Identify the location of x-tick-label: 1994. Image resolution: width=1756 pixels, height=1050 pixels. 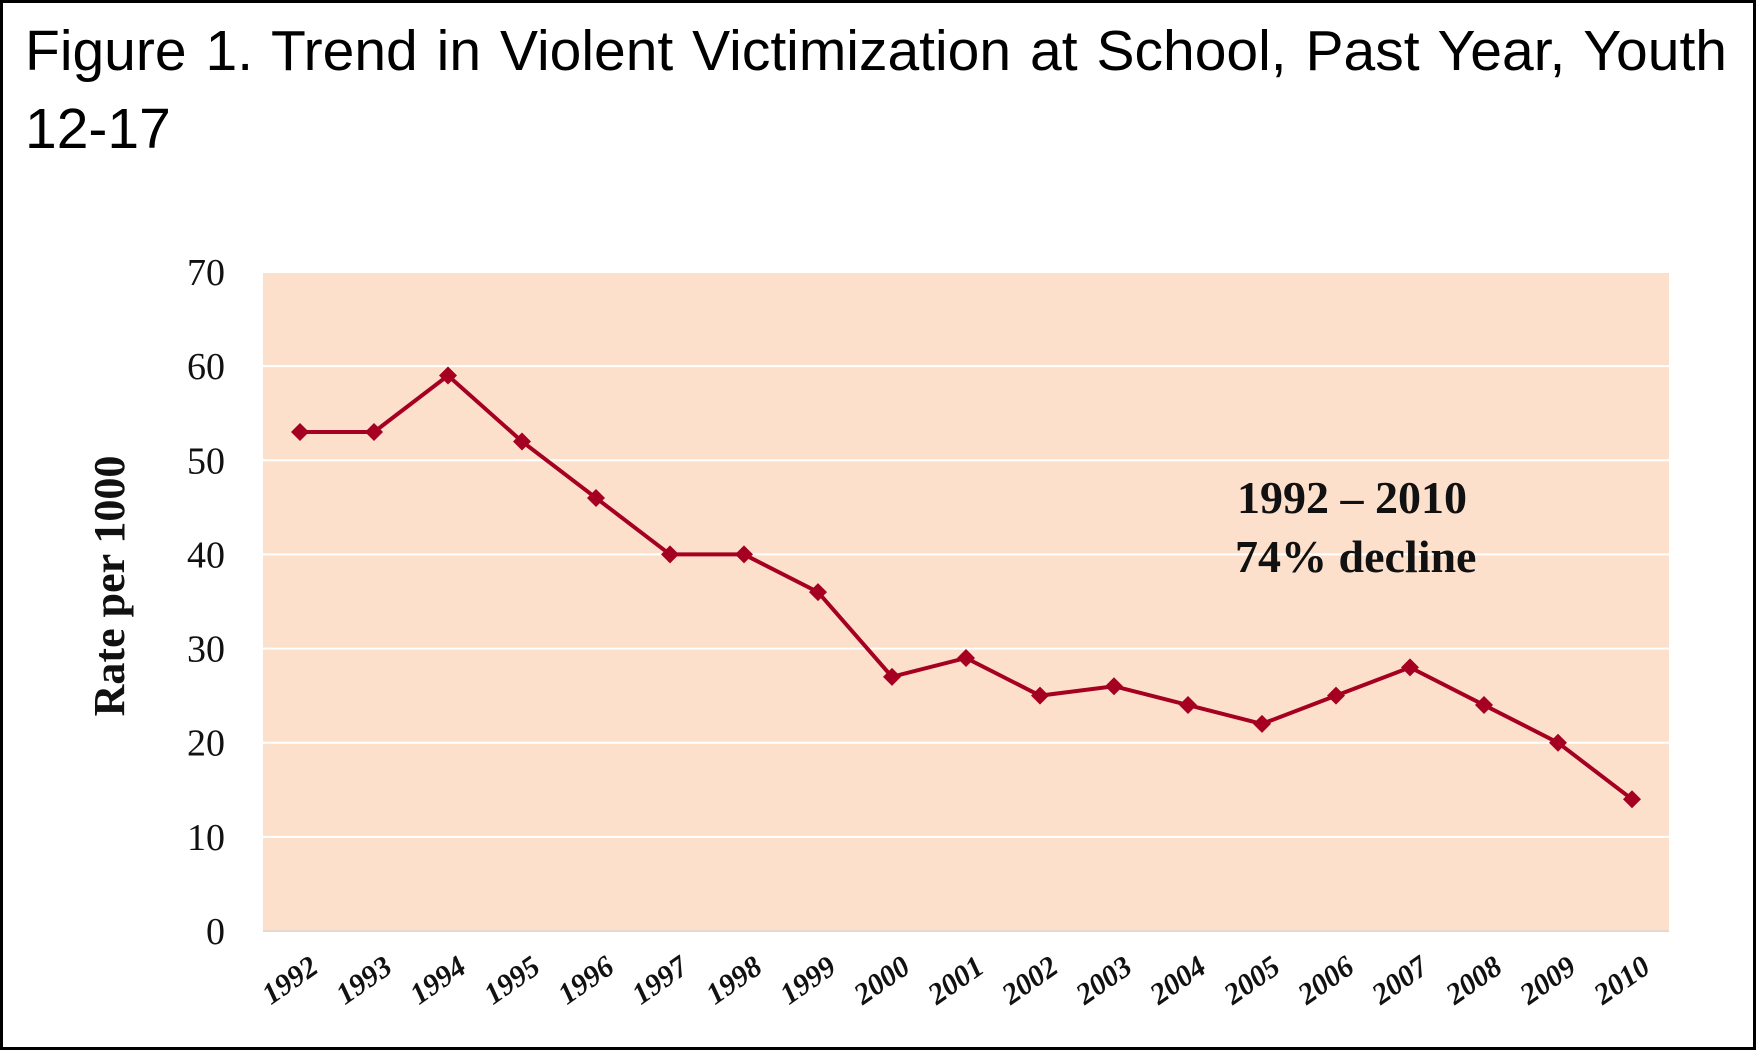
(438, 980).